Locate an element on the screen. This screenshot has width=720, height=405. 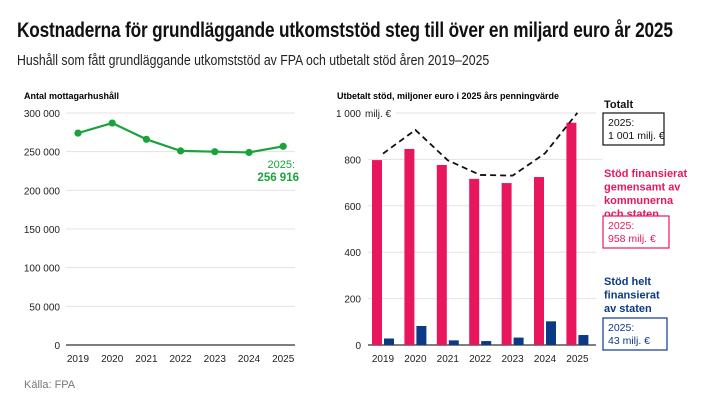
y-tick-label: 600 is located at coordinates (352, 207).